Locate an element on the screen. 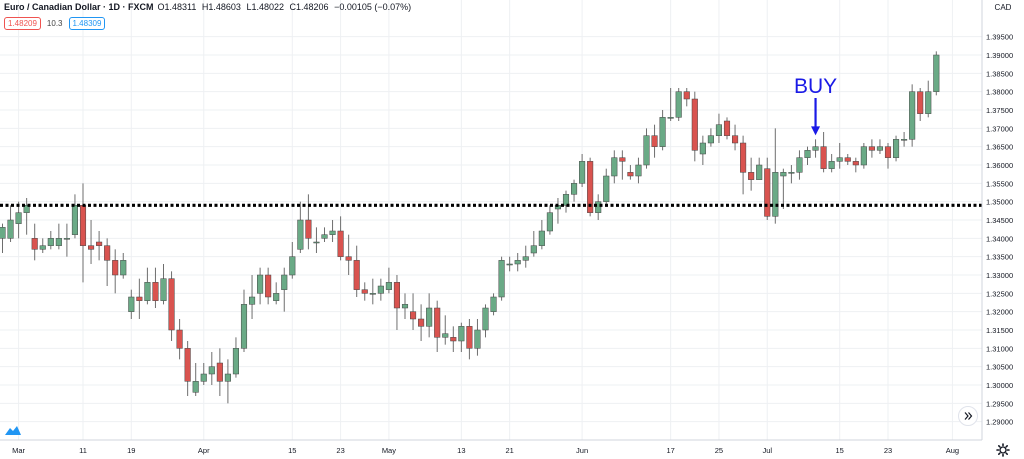 The height and width of the screenshot is (459, 1024). symbol-title: Euro / Canadian Dollar · 1D · FXCM is located at coordinates (79, 7).